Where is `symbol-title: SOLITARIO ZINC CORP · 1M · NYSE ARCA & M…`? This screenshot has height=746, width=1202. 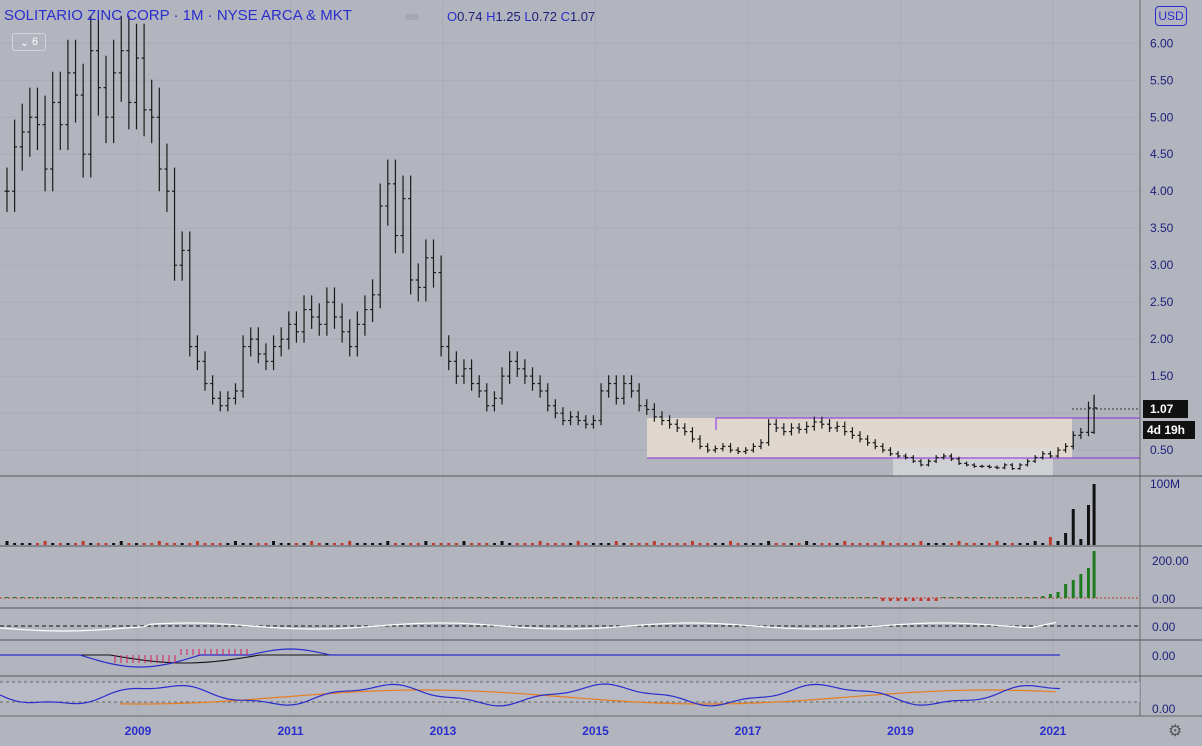
symbol-title: SOLITARIO ZINC CORP · 1M · NYSE ARCA & M… is located at coordinates (178, 15).